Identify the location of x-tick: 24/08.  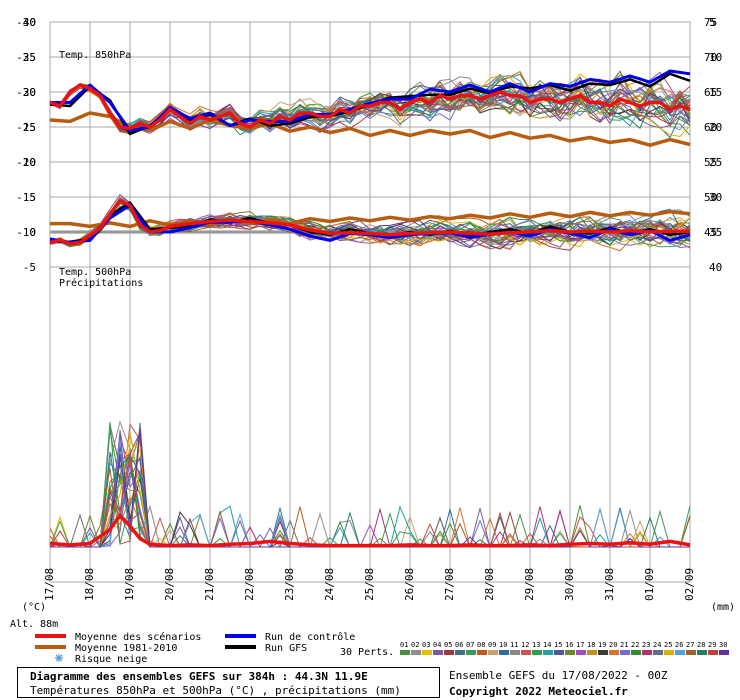
(329, 584).